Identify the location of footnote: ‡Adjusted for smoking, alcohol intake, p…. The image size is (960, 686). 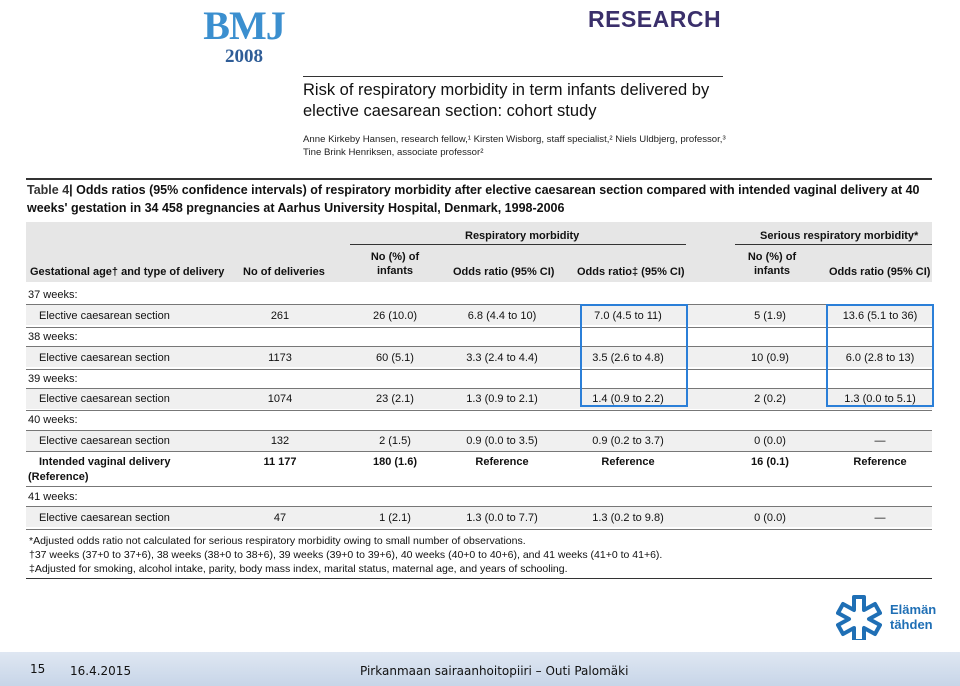
(298, 569).